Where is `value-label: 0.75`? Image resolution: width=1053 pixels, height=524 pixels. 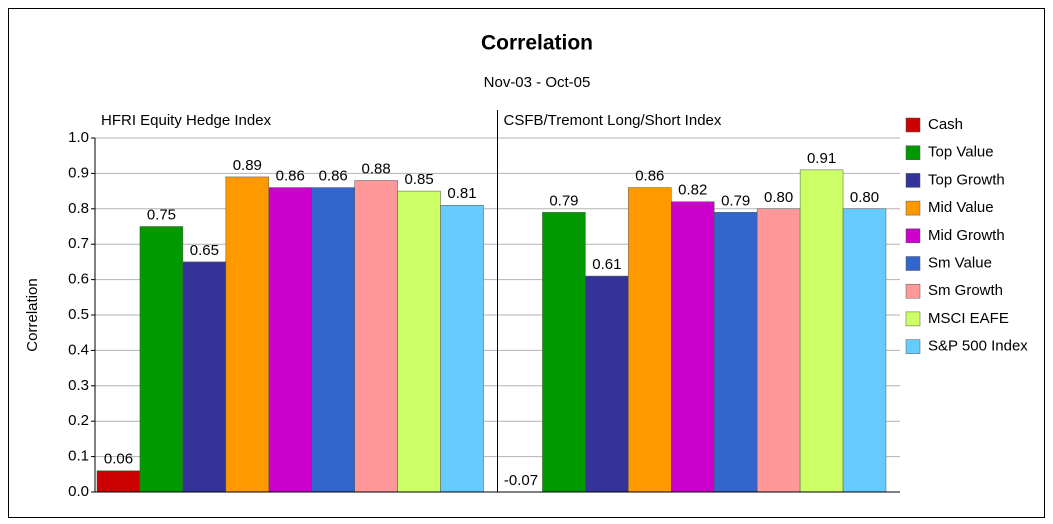 value-label: 0.75 is located at coordinates (161, 214).